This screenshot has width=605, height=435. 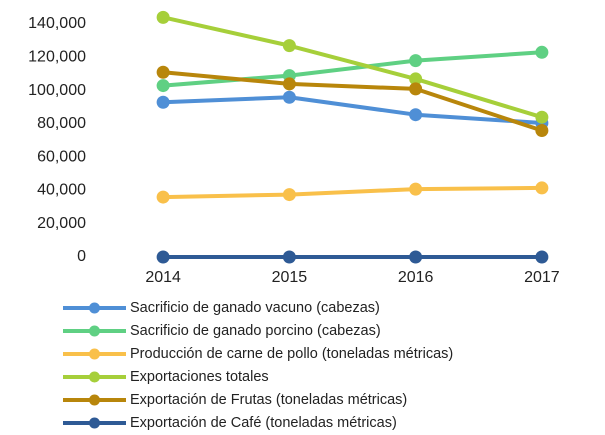 I want to click on legend-label: Sacrificio de ganado vacuno (cabezas), so click(x=255, y=308).